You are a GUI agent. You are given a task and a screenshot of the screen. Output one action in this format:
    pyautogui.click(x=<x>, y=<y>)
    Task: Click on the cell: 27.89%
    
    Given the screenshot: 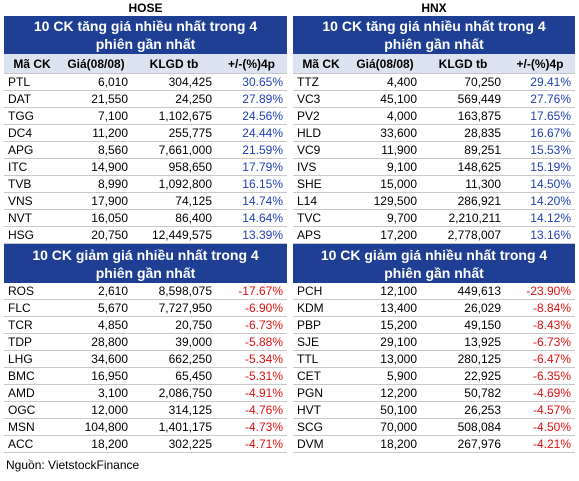 What is the action you would take?
    pyautogui.click(x=262, y=99)
    